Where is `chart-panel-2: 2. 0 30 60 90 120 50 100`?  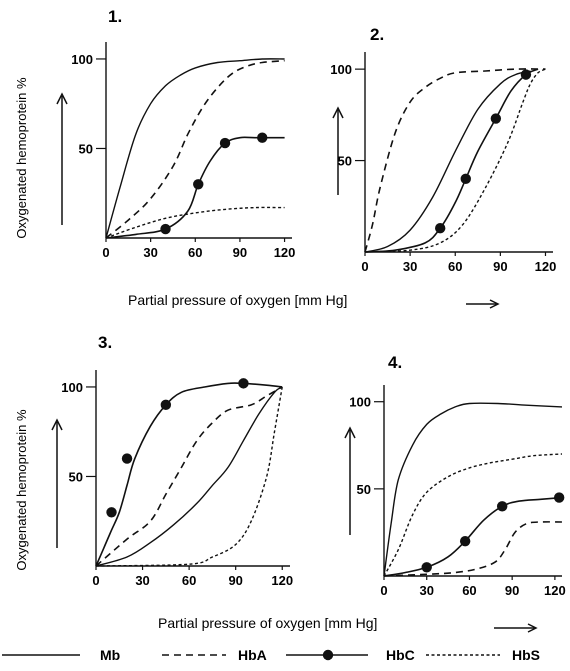 chart-panel-2: 2. 0 30 60 90 120 50 100 is located at coordinates (443, 149).